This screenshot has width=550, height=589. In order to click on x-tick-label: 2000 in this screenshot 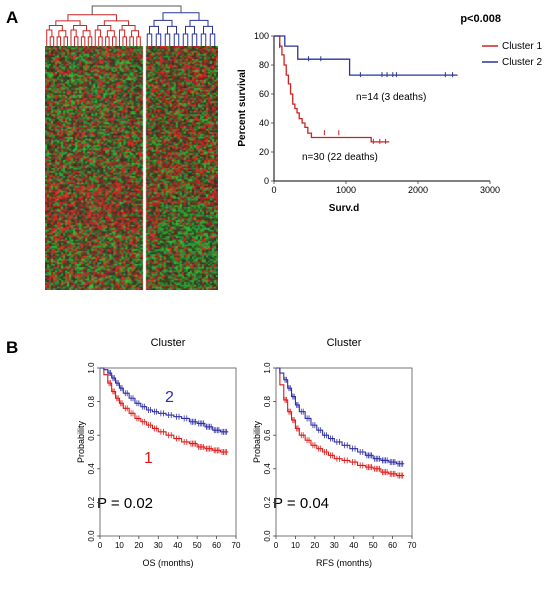, I will do `click(418, 190)`.